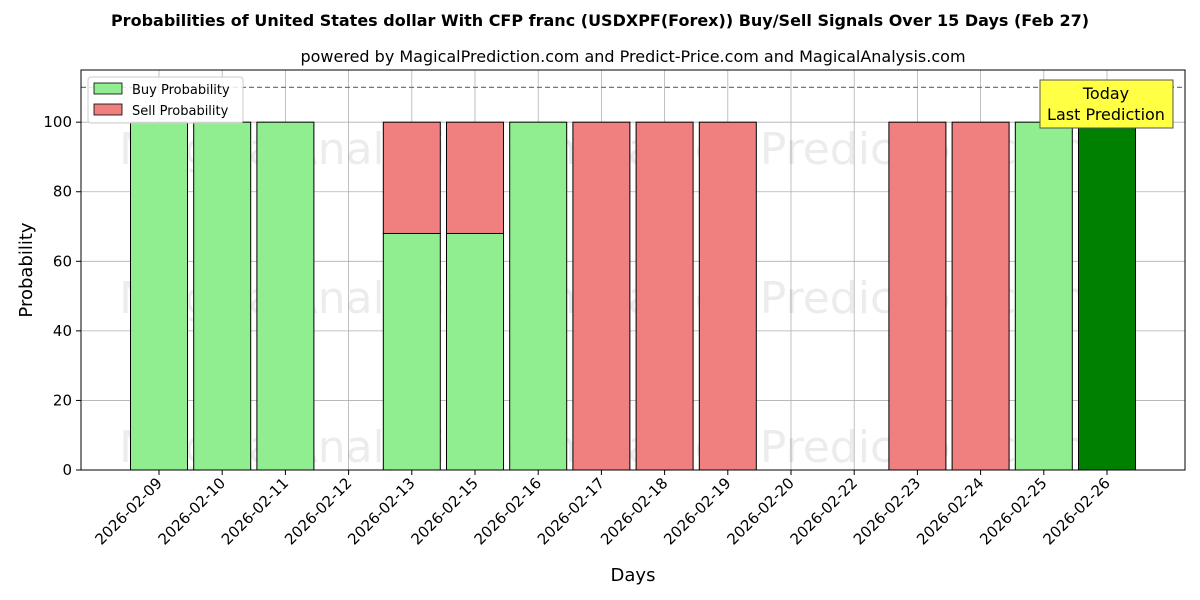 The width and height of the screenshot is (1200, 600). I want to click on y-tick-label: 40, so click(62, 331).